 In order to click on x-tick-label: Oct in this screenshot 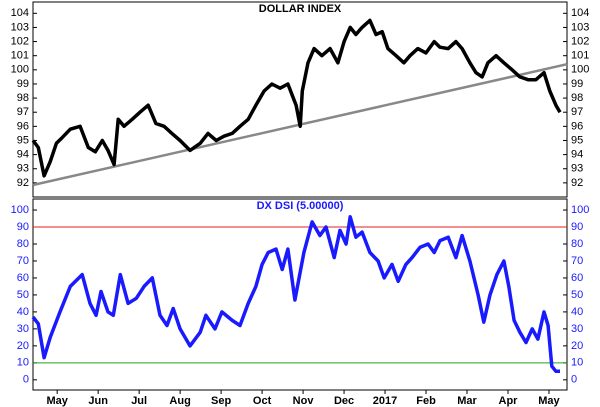, I will do `click(262, 401)`.